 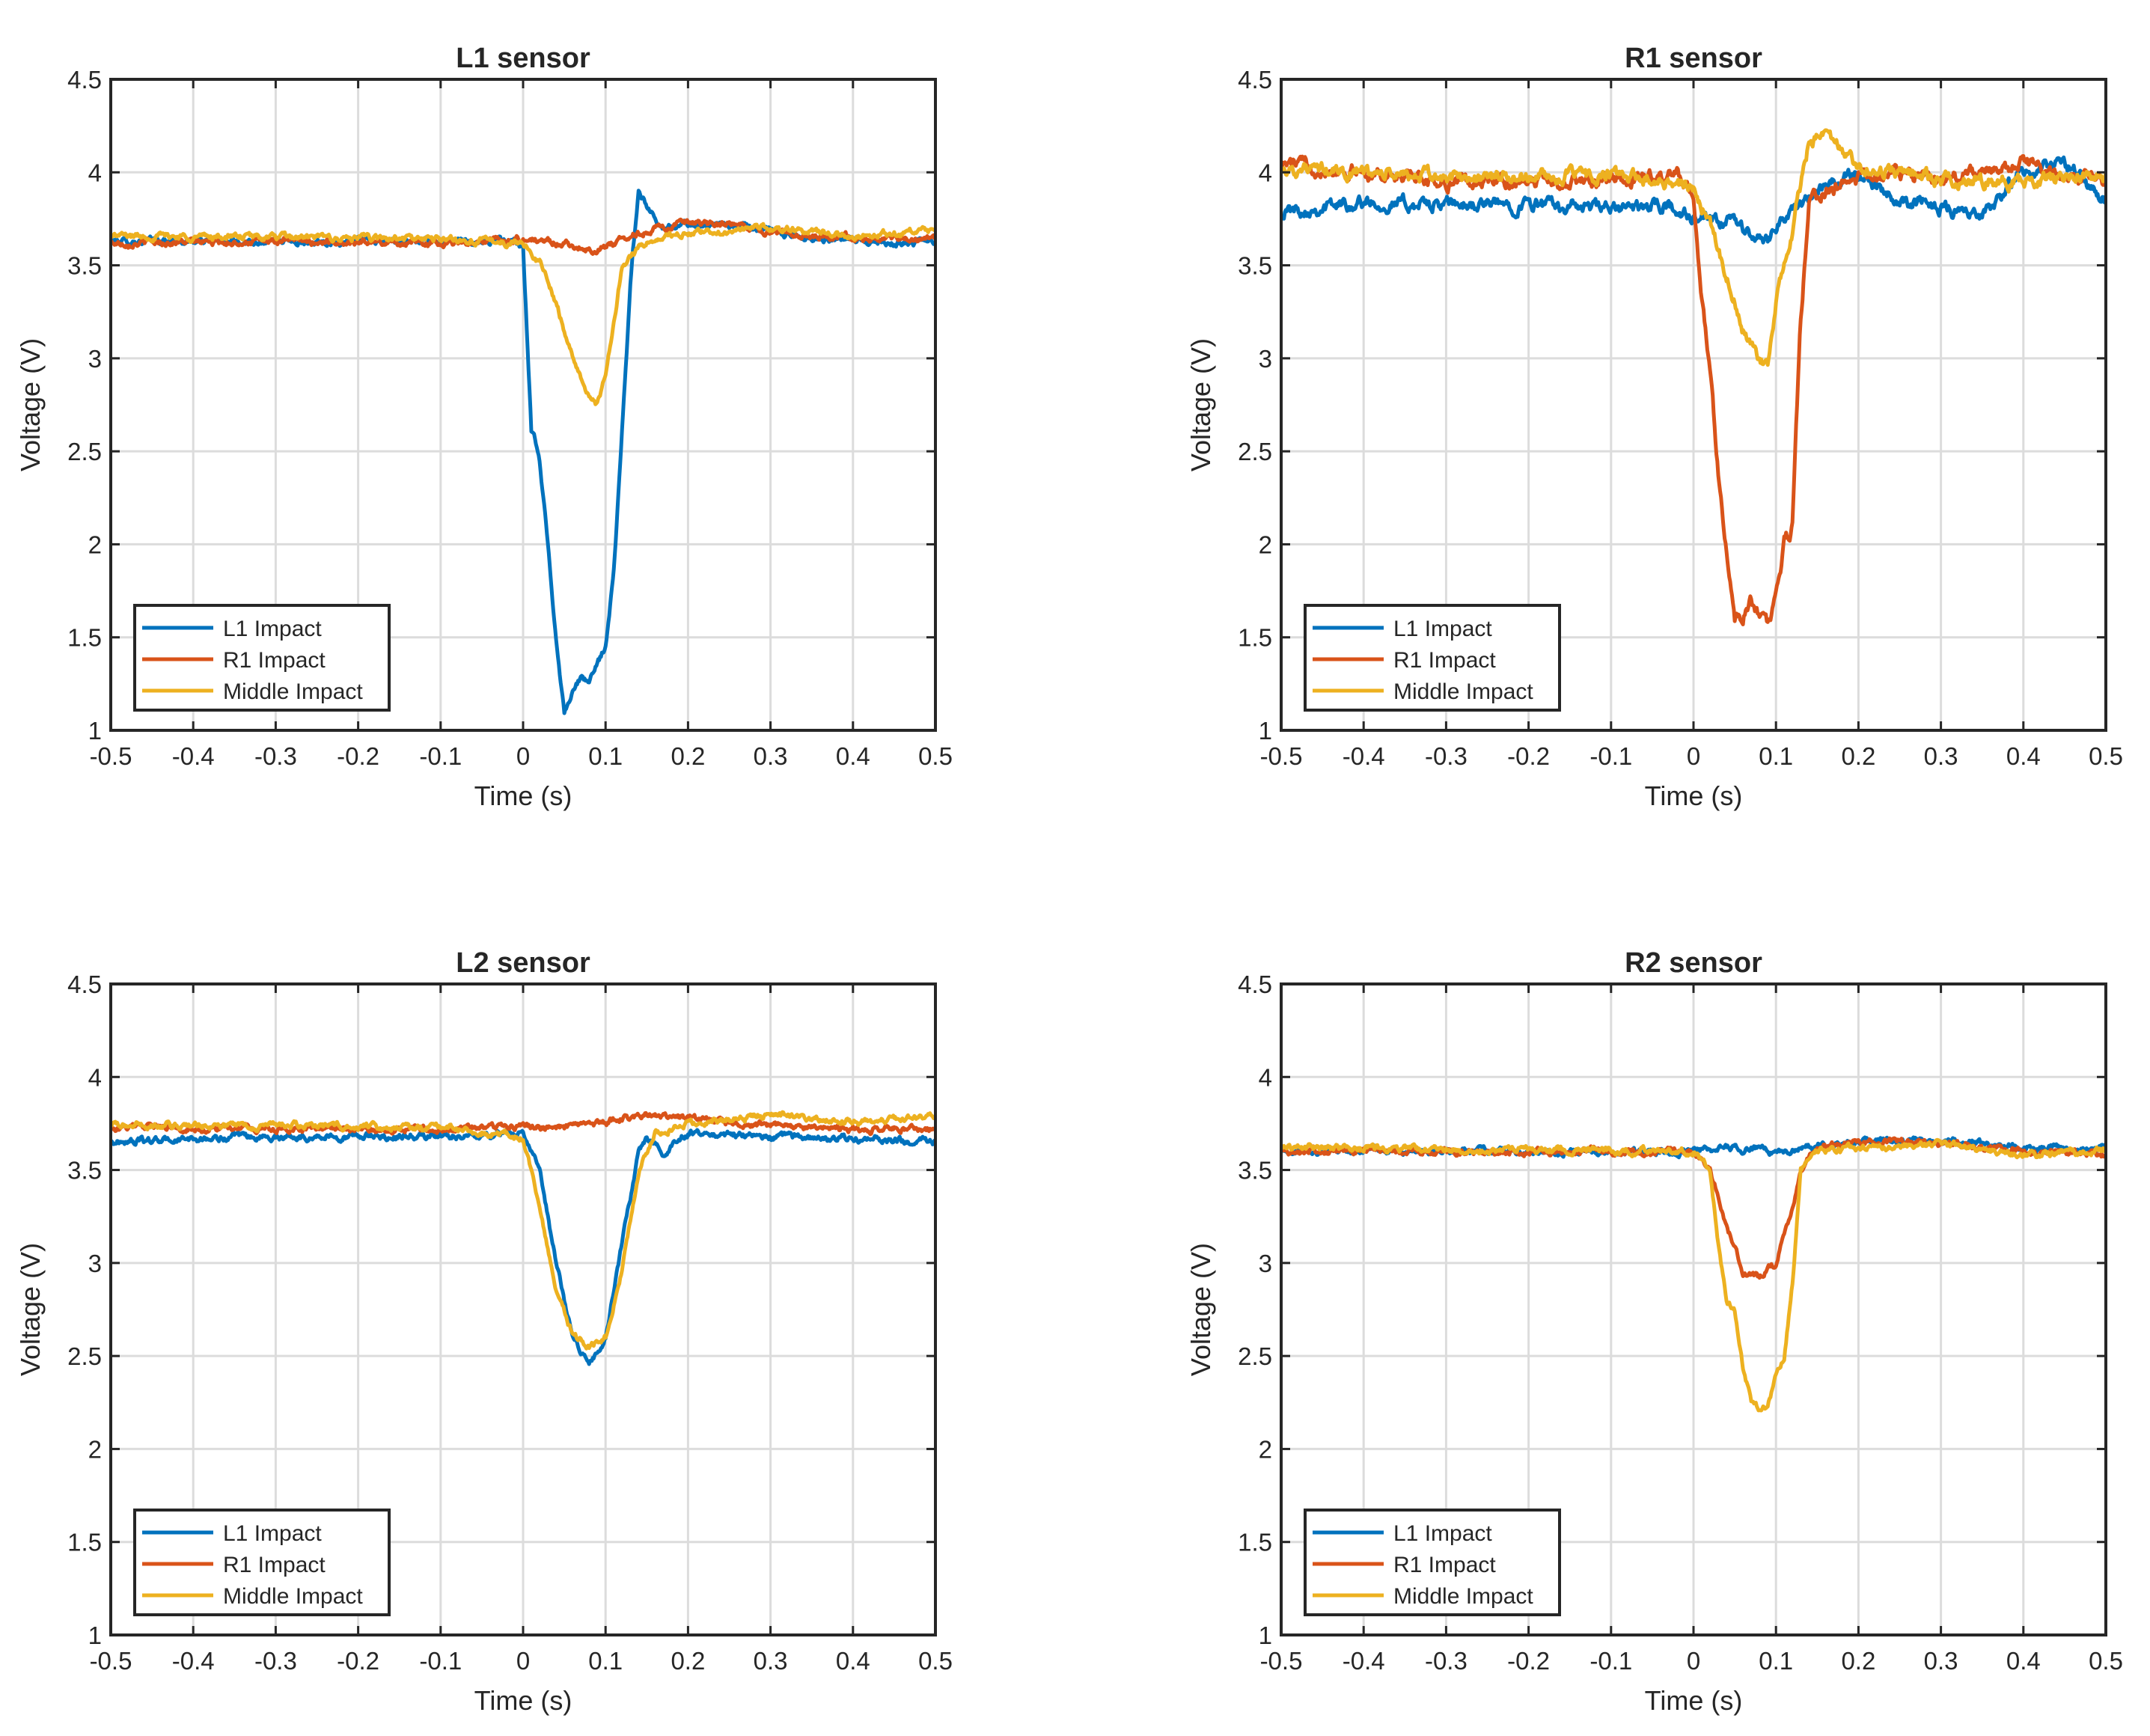 What do you see at coordinates (523, 963) in the screenshot?
I see `chart-title: L2 sensor` at bounding box center [523, 963].